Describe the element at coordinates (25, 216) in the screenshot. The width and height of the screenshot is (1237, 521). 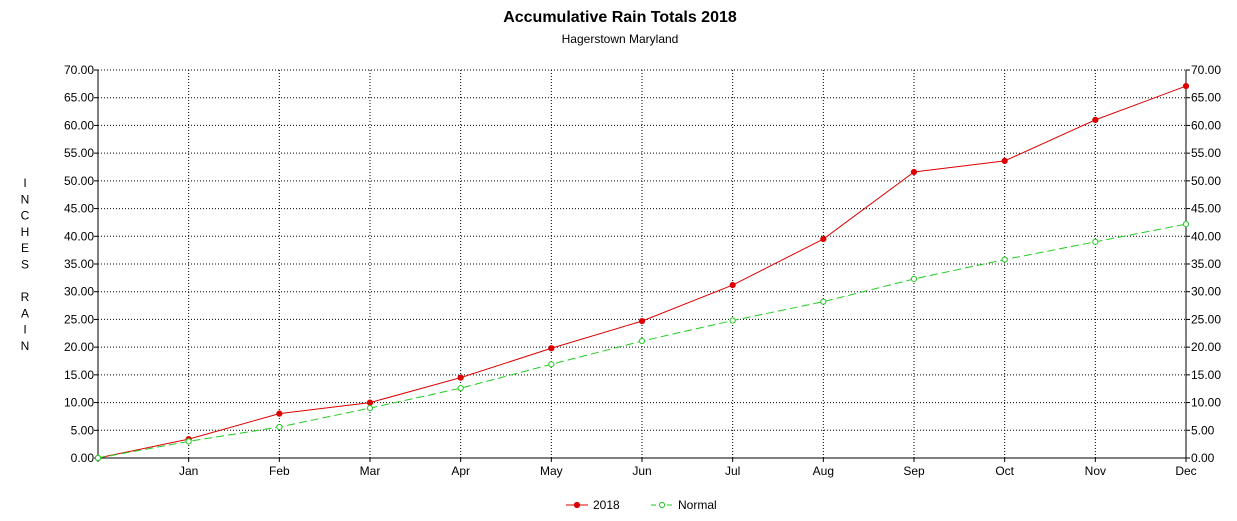
I see `y-axis-label-letter: C` at that location.